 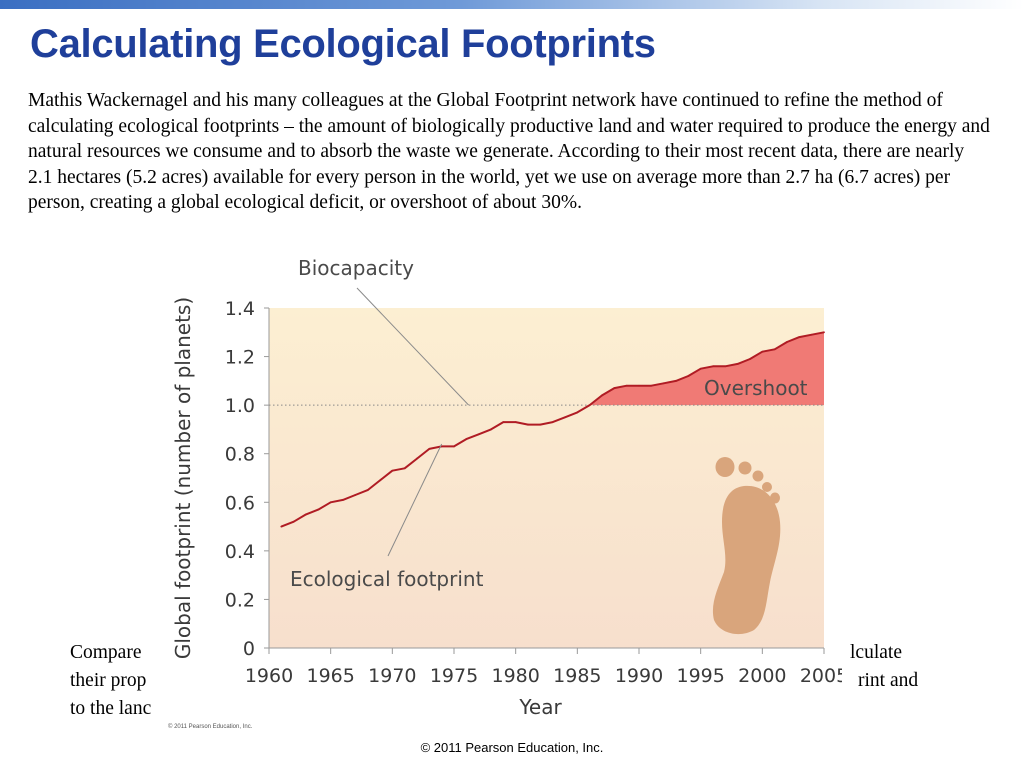 I want to click on x-tick-label: 1970, so click(x=392, y=676).